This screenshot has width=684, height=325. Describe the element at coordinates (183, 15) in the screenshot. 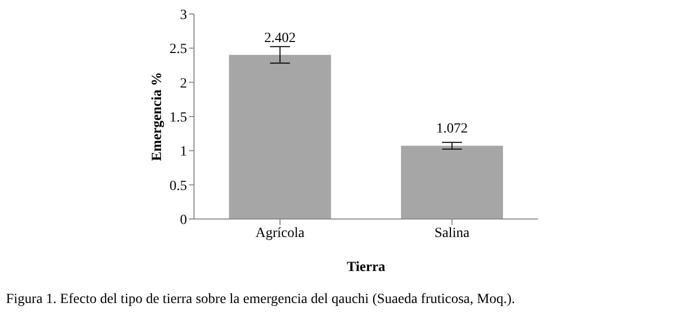

I see `y-tick-label: 3` at that location.